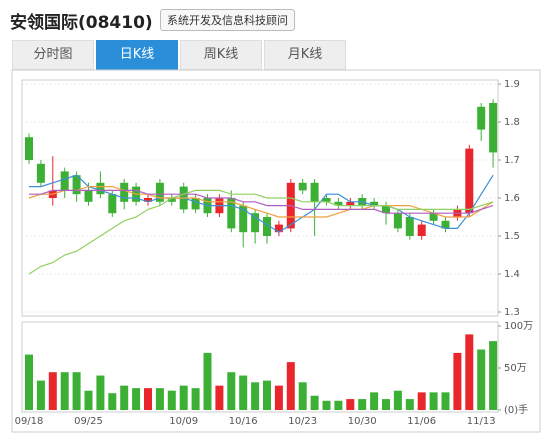 The width and height of the screenshot is (550, 441). What do you see at coordinates (137, 55) in the screenshot?
I see `tab: 日K线` at bounding box center [137, 55].